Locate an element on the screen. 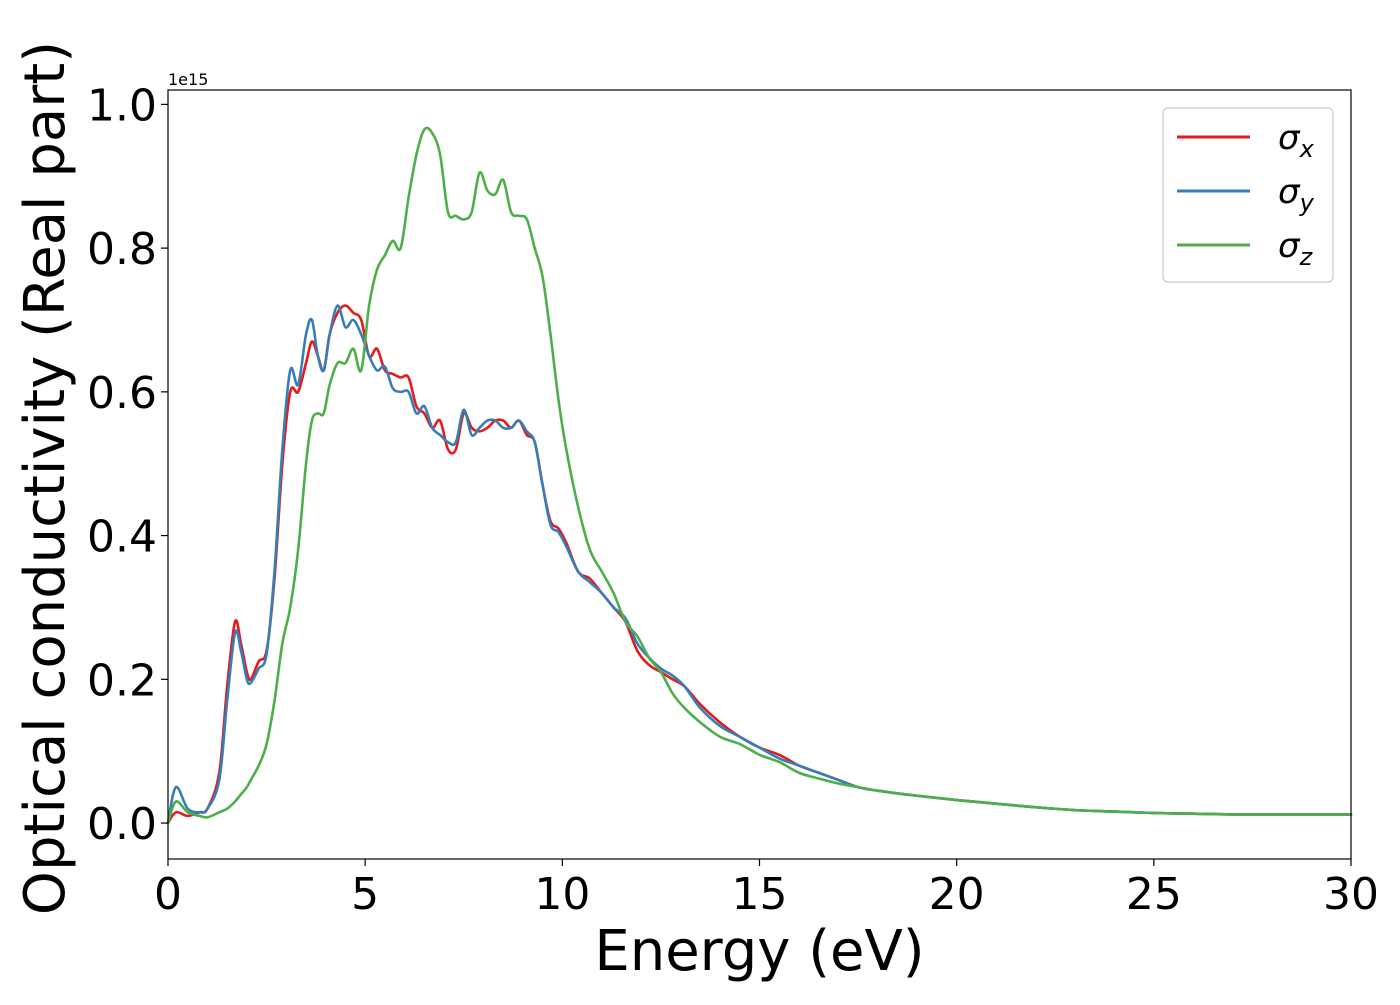 The height and width of the screenshot is (1005, 1400). x-tick-label: 0 is located at coordinates (168, 894).